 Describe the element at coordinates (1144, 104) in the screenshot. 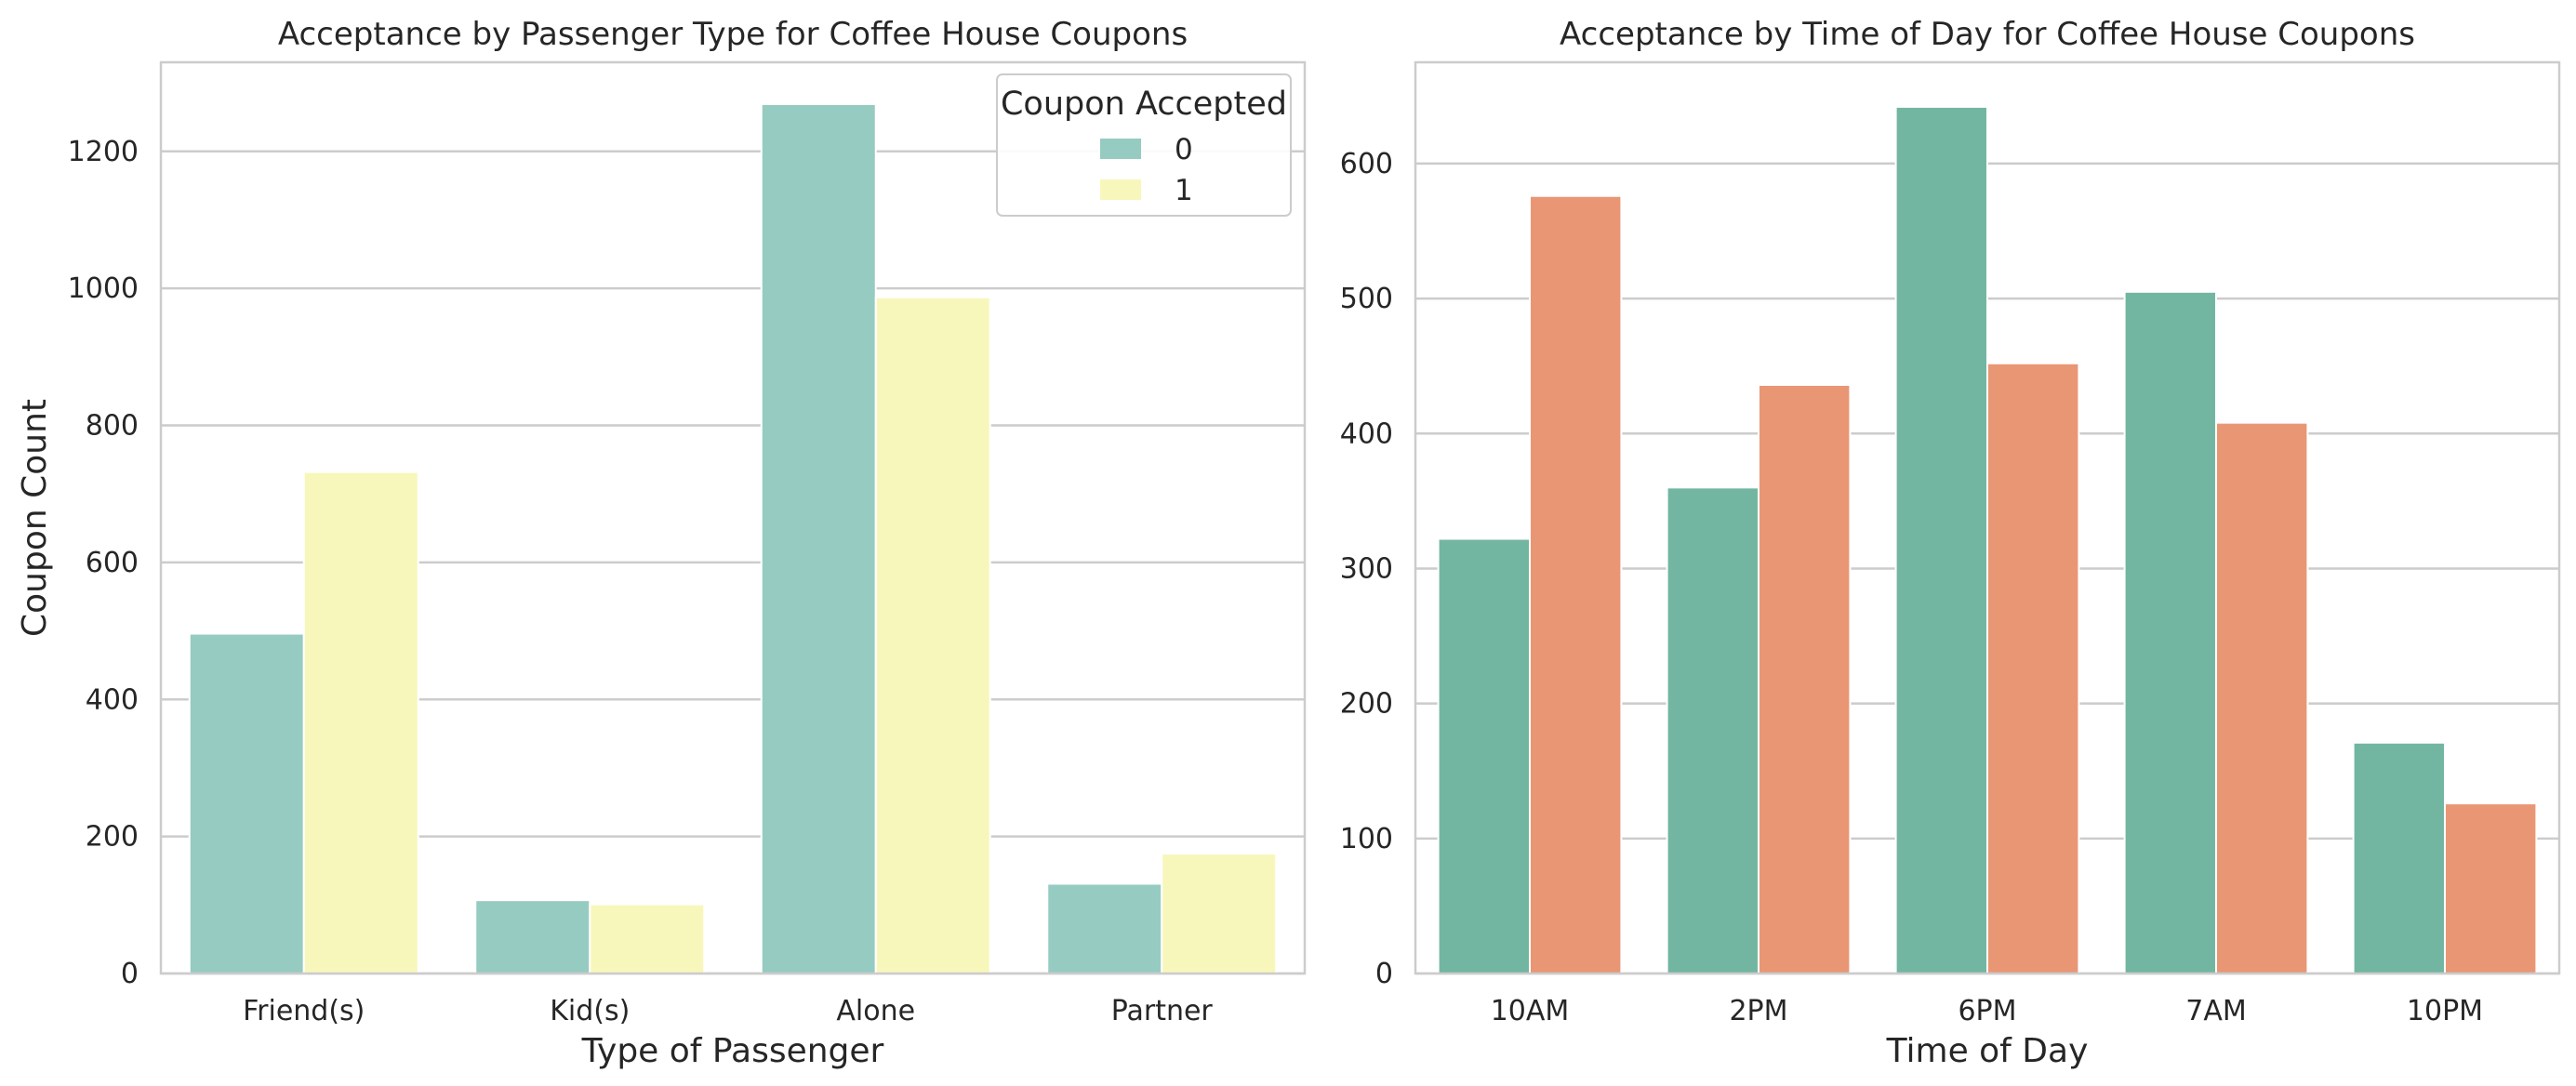

I see `legend-title: Coupon Accepted` at that location.